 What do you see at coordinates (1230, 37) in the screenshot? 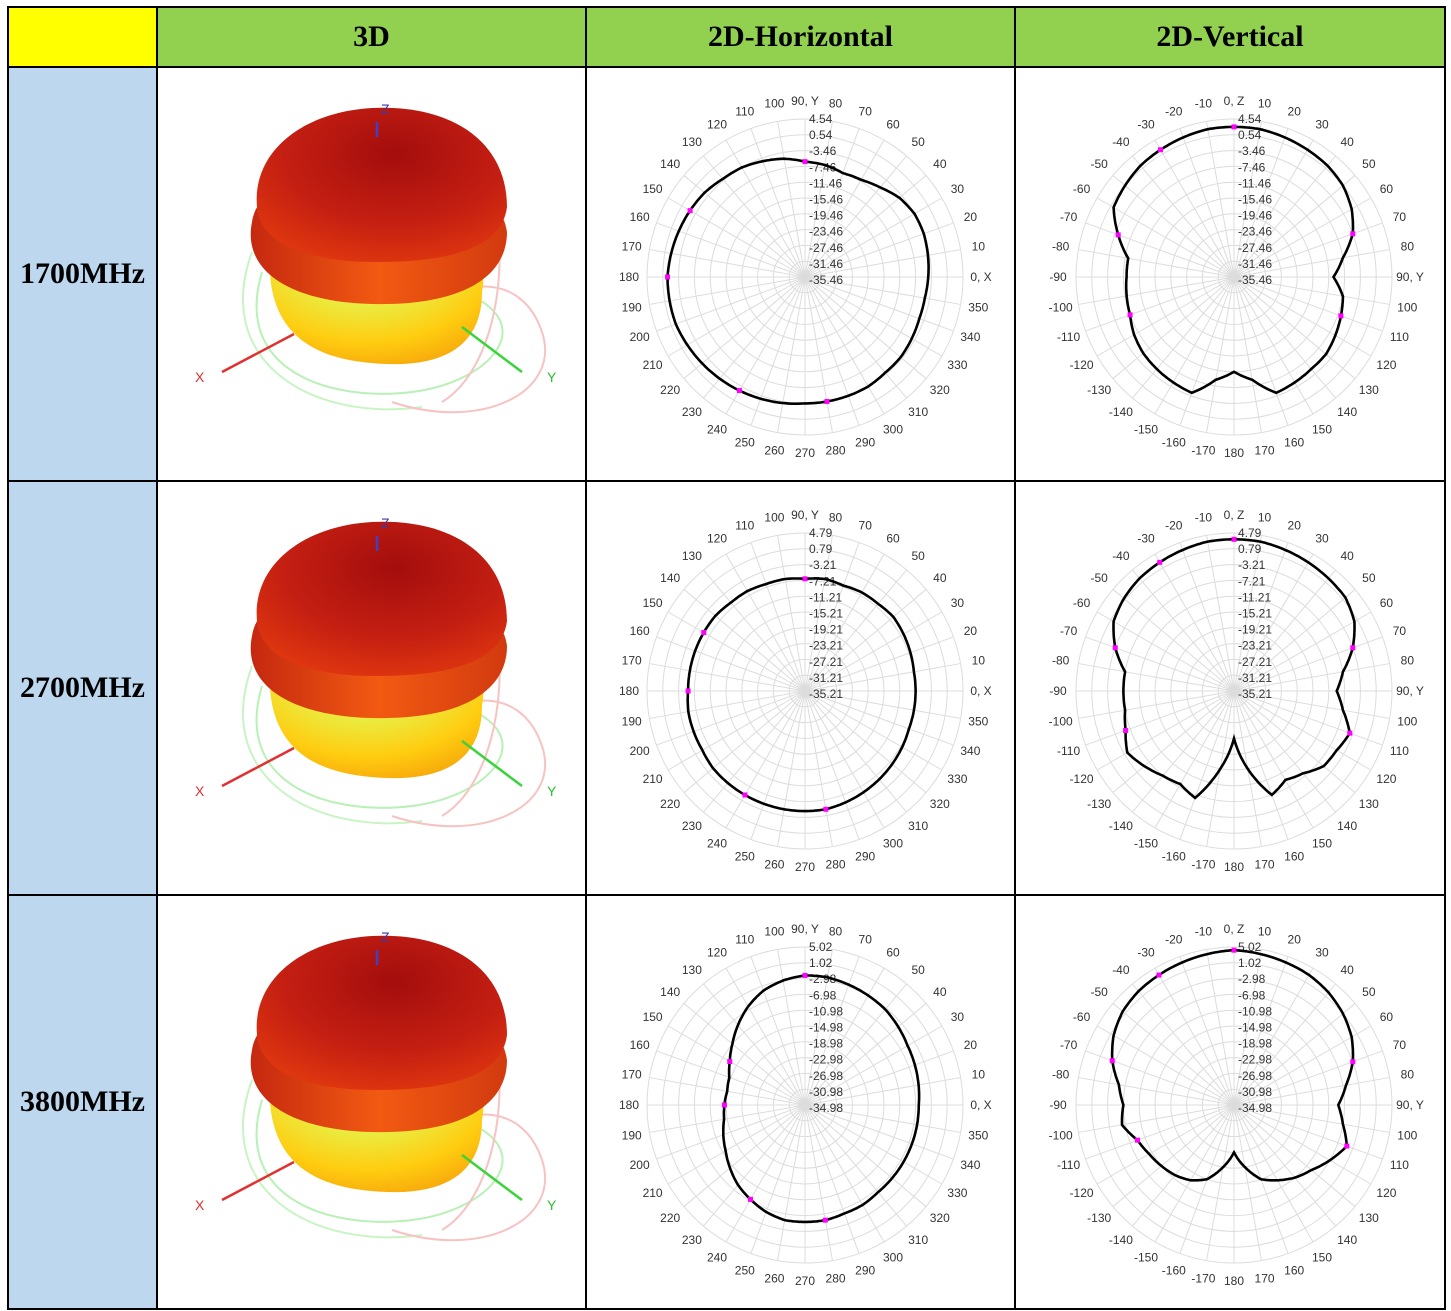
I see `header-2d-vertical: 2D-Vertical` at bounding box center [1230, 37].